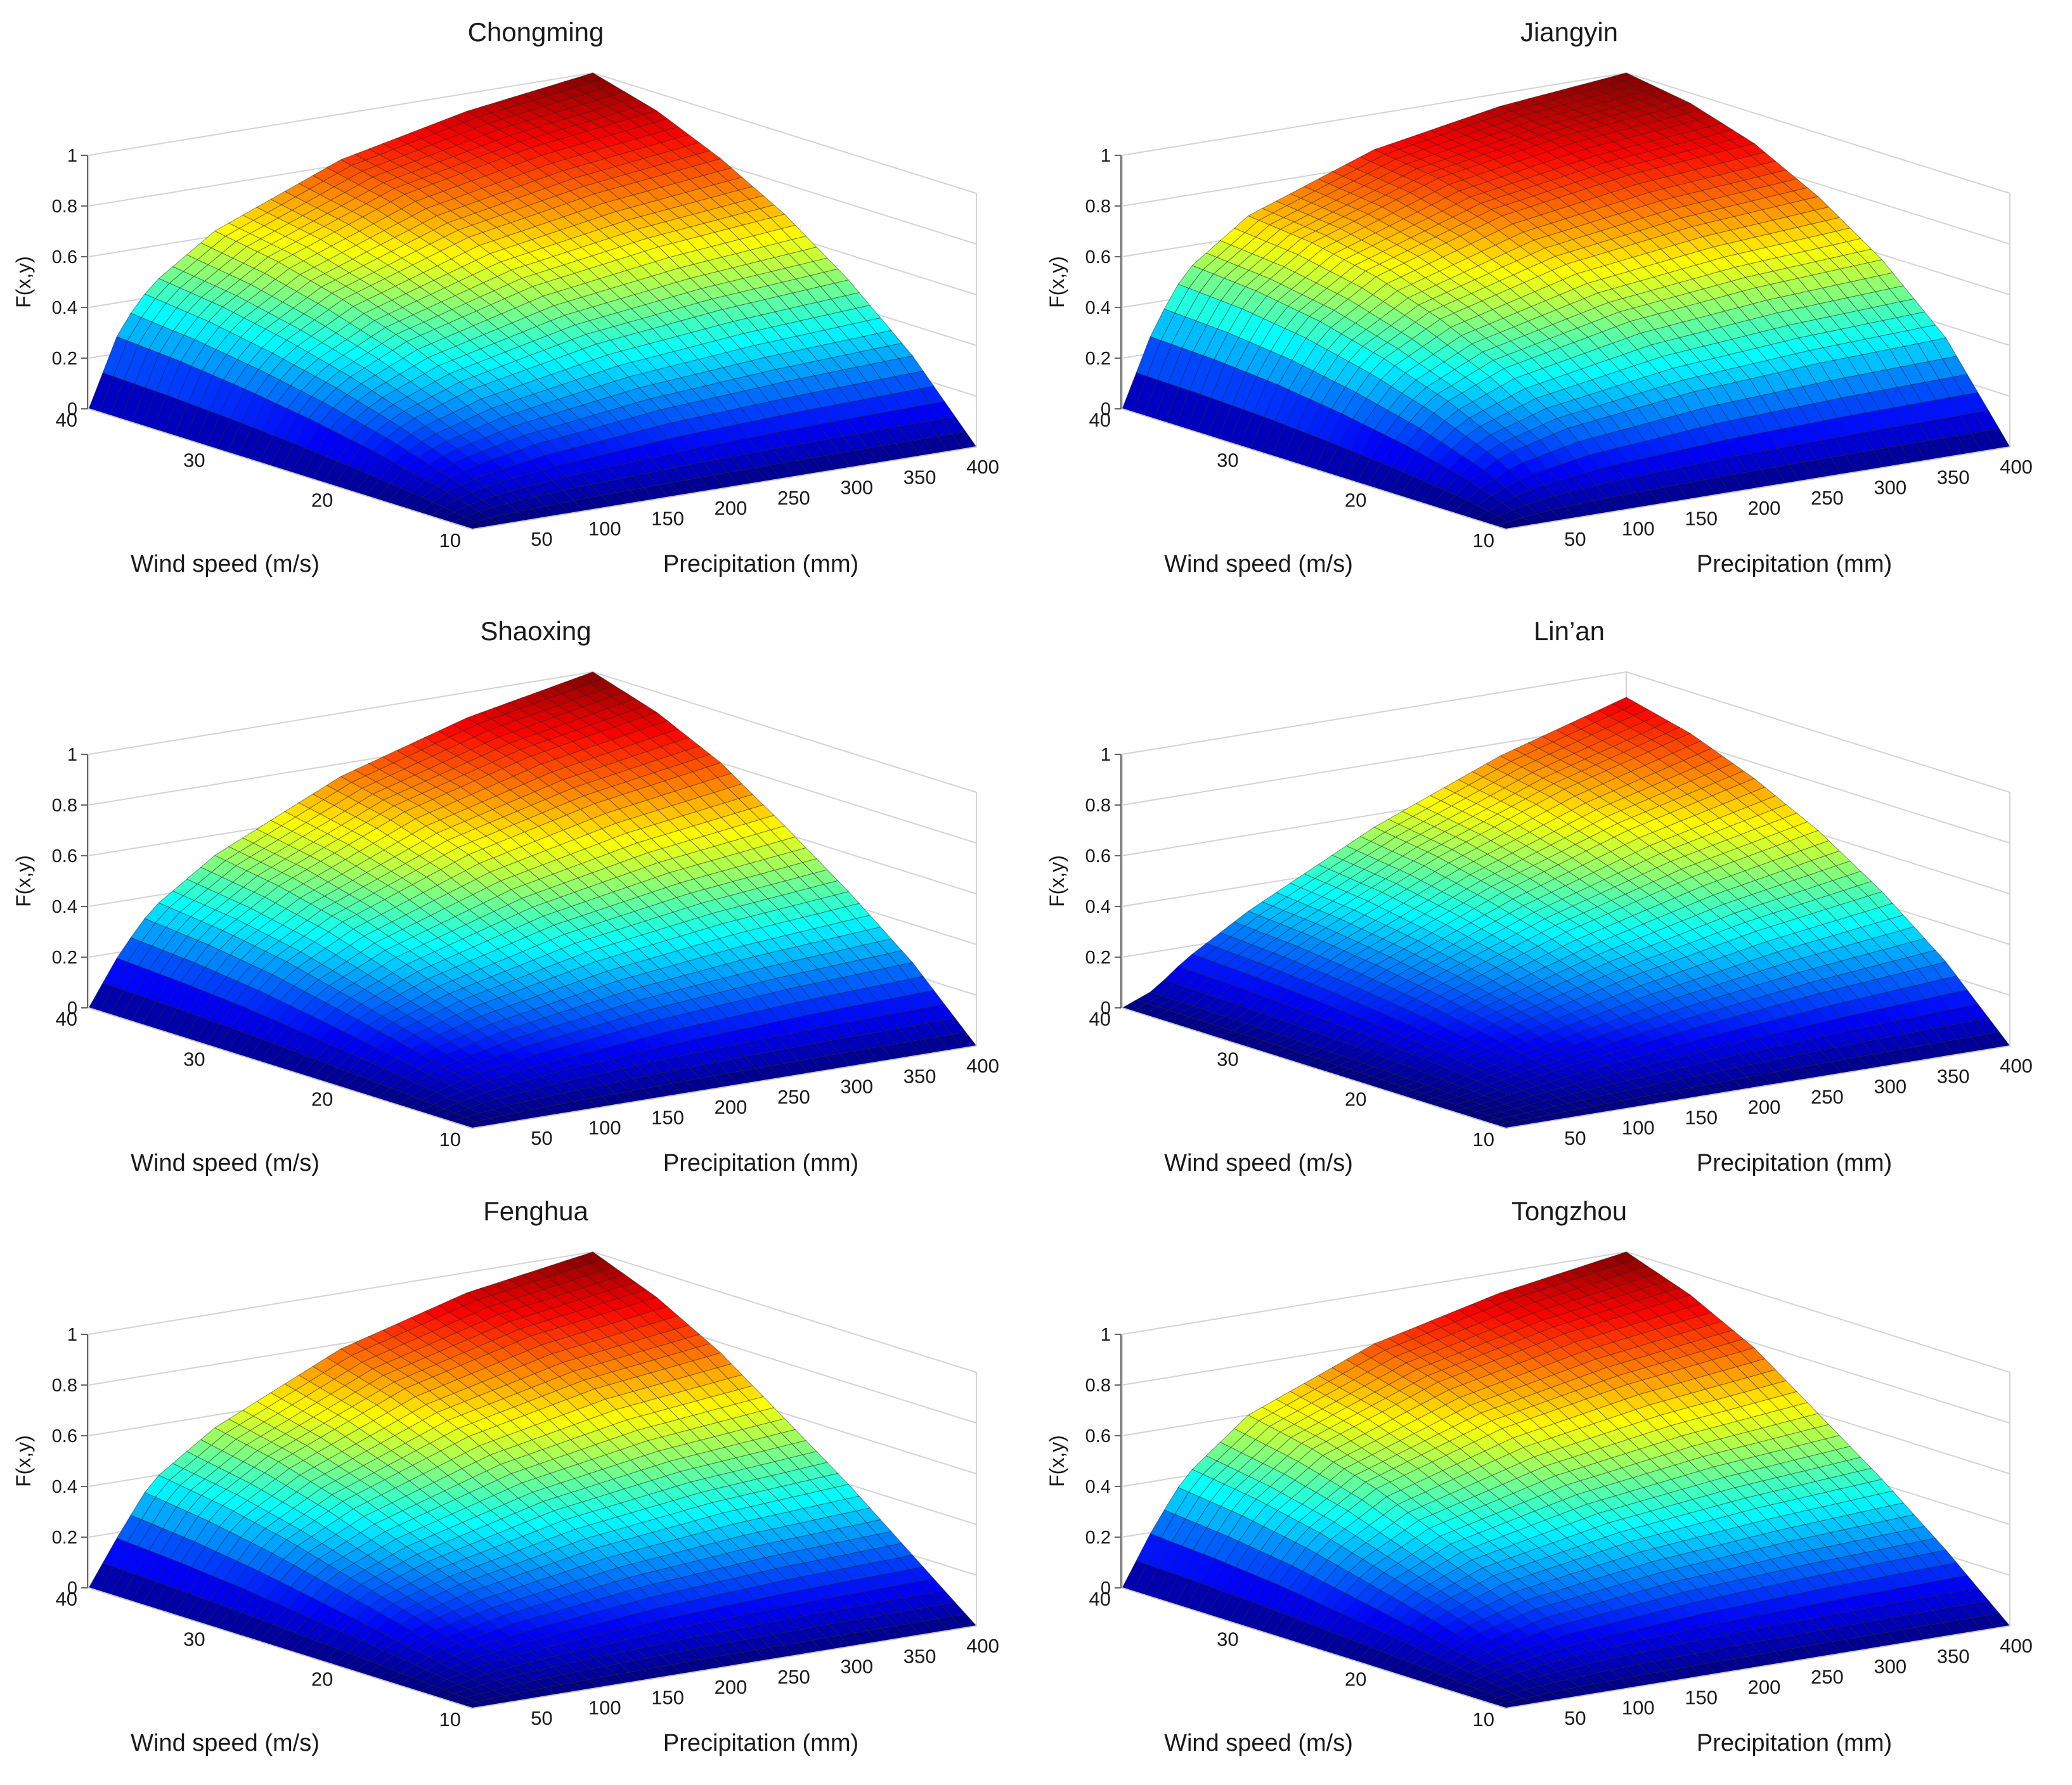 The width and height of the screenshot is (2072, 1785). Describe the element at coordinates (724, 488) in the screenshot. I see `x-axis-line` at that location.